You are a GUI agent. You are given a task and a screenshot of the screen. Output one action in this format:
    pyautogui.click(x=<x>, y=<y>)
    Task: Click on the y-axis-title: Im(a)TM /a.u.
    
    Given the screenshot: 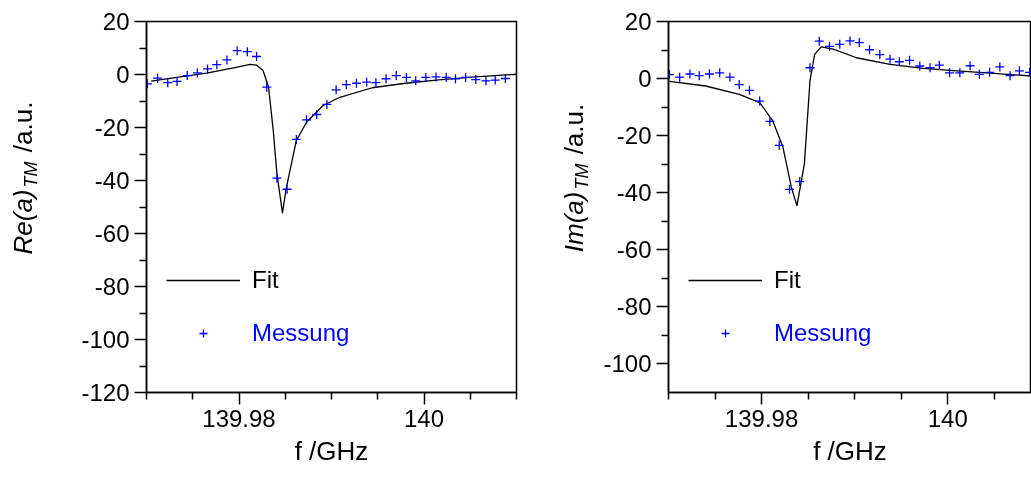 What is the action you would take?
    pyautogui.click(x=575, y=178)
    